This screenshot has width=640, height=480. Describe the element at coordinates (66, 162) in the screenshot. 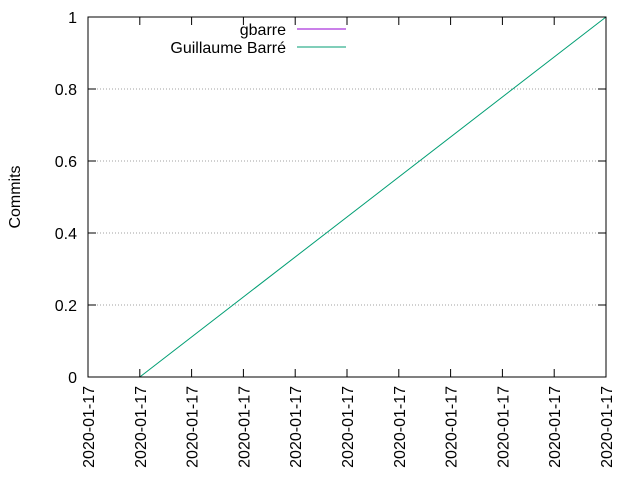

I see `y-tick-label: 0.6` at that location.